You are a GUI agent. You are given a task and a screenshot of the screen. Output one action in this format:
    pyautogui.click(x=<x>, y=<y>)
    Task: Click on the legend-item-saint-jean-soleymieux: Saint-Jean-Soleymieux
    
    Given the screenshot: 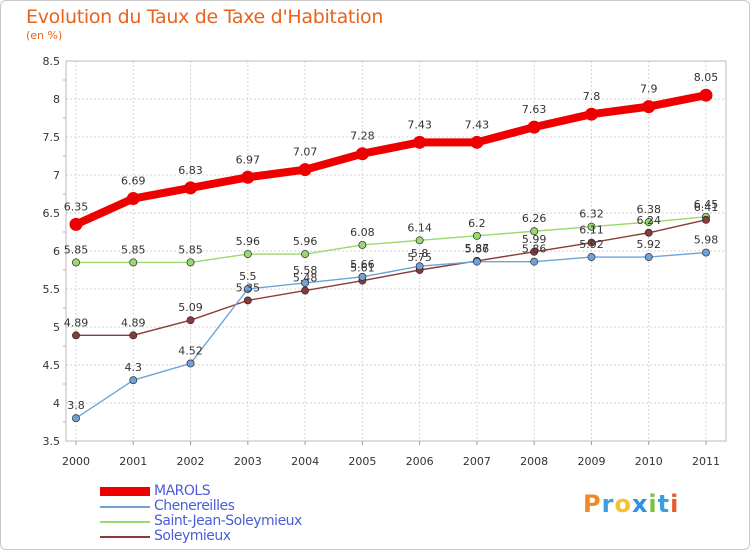 What is the action you would take?
    pyautogui.click(x=201, y=521)
    